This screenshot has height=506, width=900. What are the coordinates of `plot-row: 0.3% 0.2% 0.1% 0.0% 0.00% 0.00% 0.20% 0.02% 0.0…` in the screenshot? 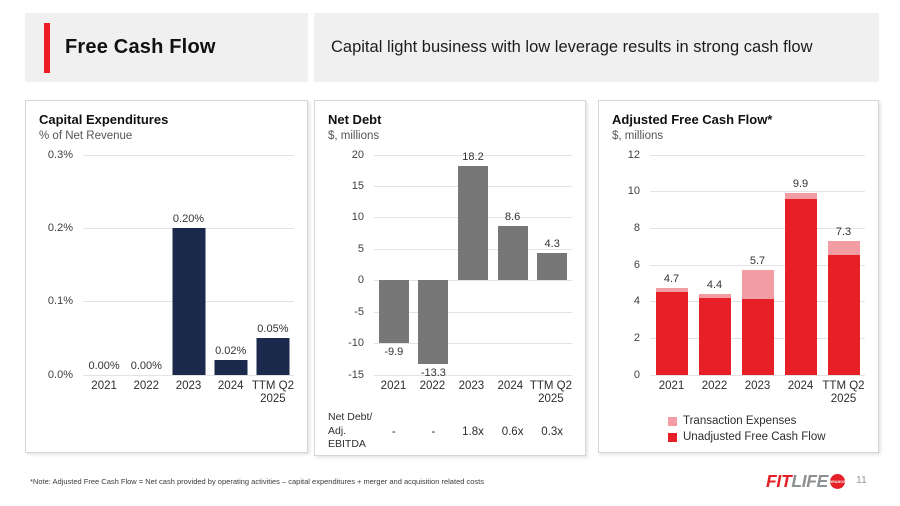 It's located at (166, 265).